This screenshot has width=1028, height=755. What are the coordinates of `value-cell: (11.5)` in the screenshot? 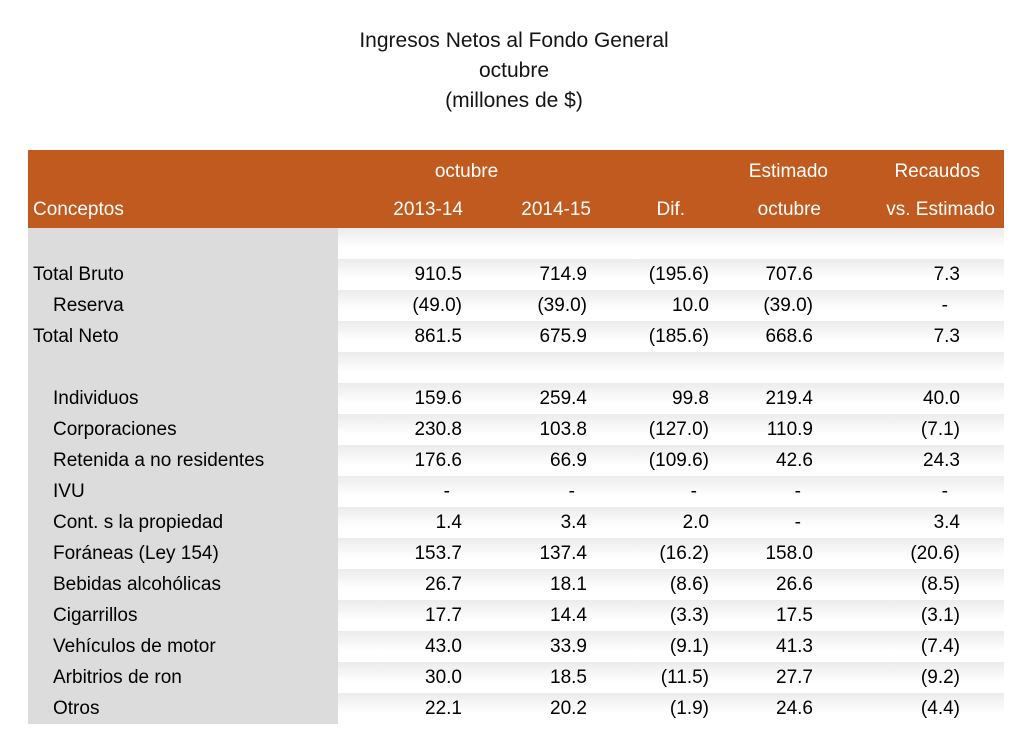 It's located at (684, 677).